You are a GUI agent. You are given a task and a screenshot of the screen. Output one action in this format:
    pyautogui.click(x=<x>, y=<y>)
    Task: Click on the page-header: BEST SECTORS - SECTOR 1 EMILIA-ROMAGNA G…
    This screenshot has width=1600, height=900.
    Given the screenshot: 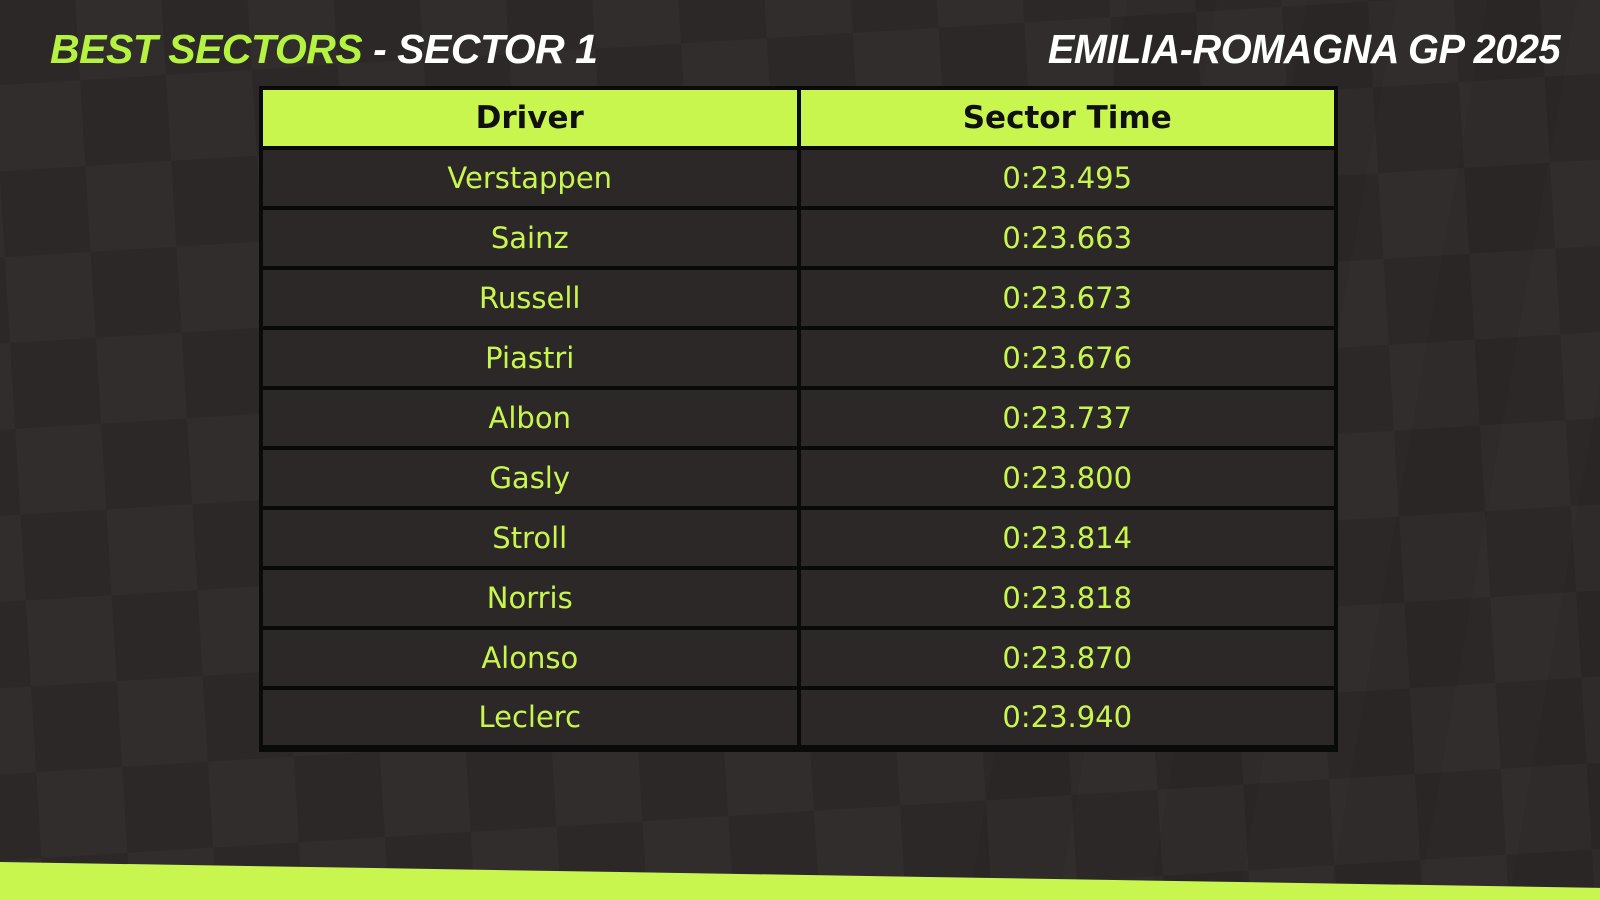 What is the action you would take?
    pyautogui.click(x=805, y=49)
    